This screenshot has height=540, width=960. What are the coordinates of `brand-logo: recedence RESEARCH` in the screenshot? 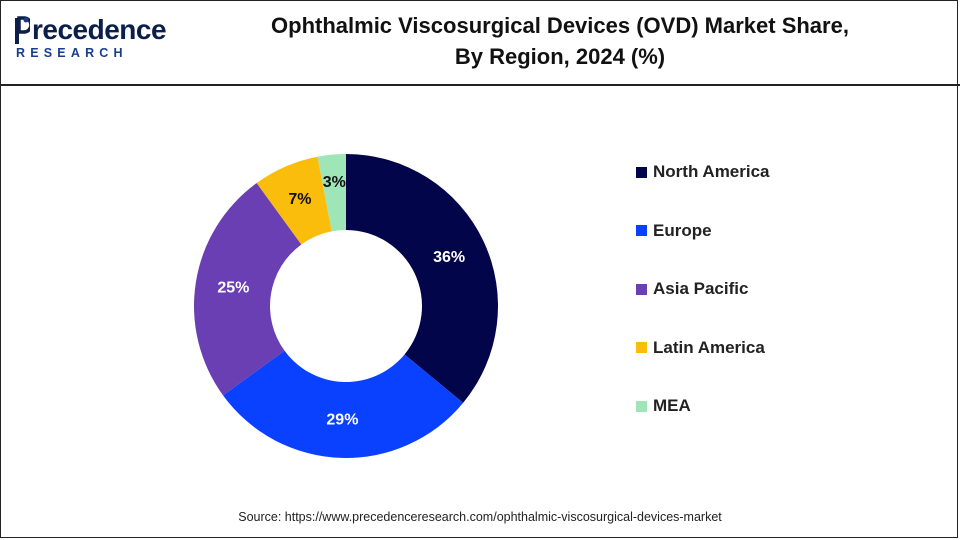 It's located at (90, 39).